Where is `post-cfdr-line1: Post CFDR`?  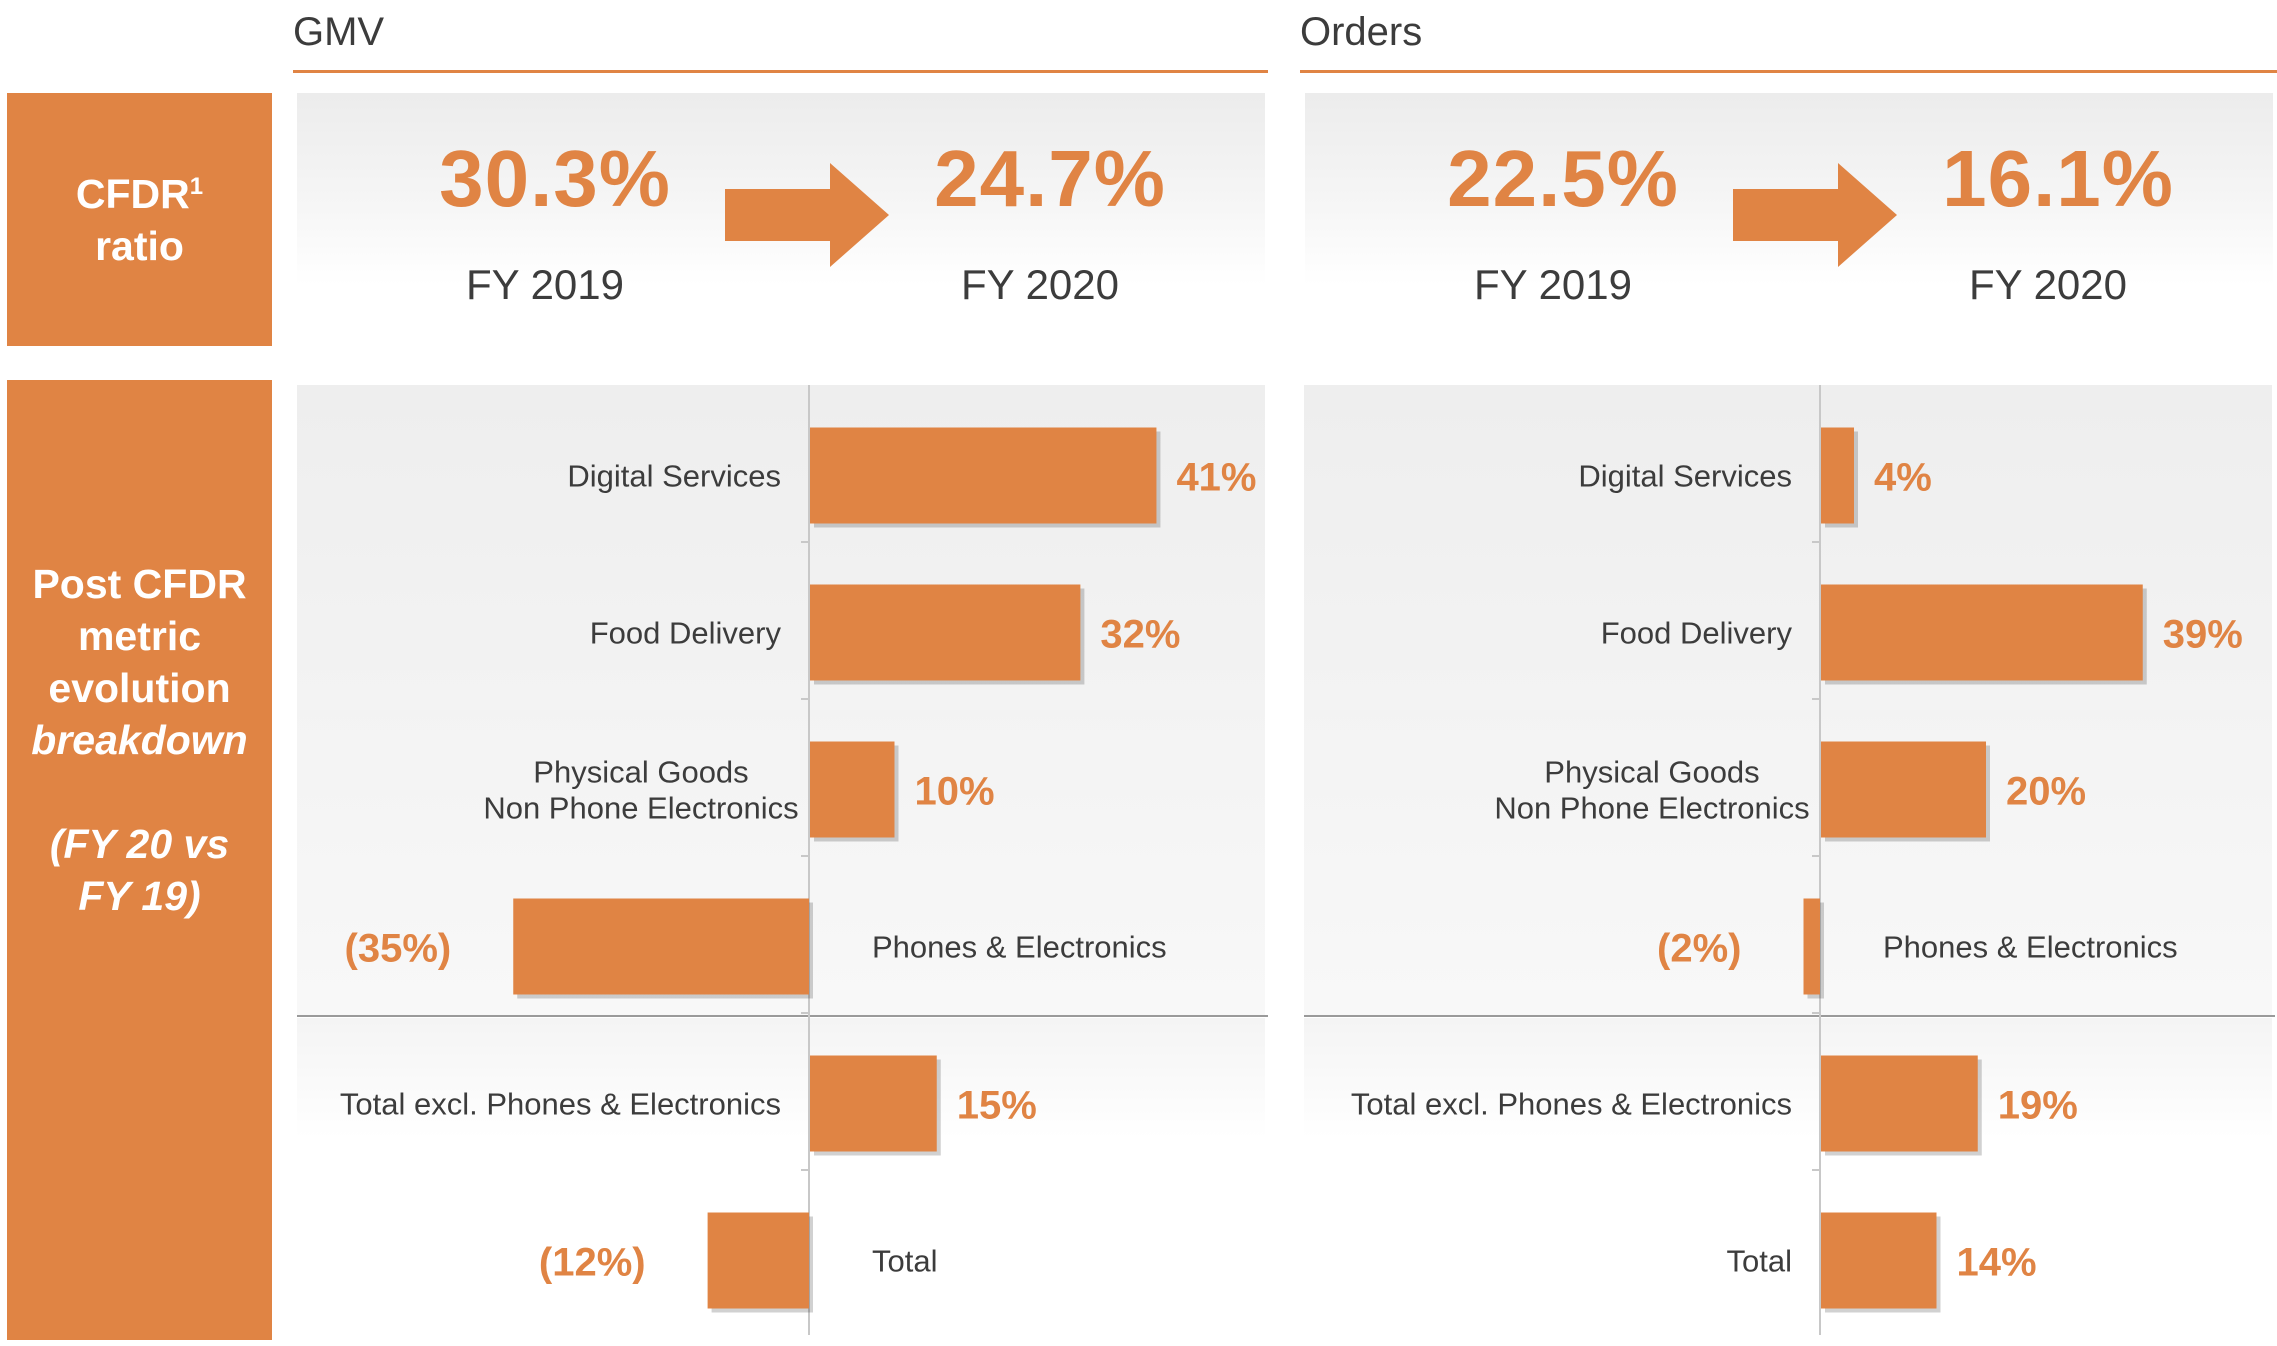 post-cfdr-line1: Post CFDR is located at coordinates (139, 584).